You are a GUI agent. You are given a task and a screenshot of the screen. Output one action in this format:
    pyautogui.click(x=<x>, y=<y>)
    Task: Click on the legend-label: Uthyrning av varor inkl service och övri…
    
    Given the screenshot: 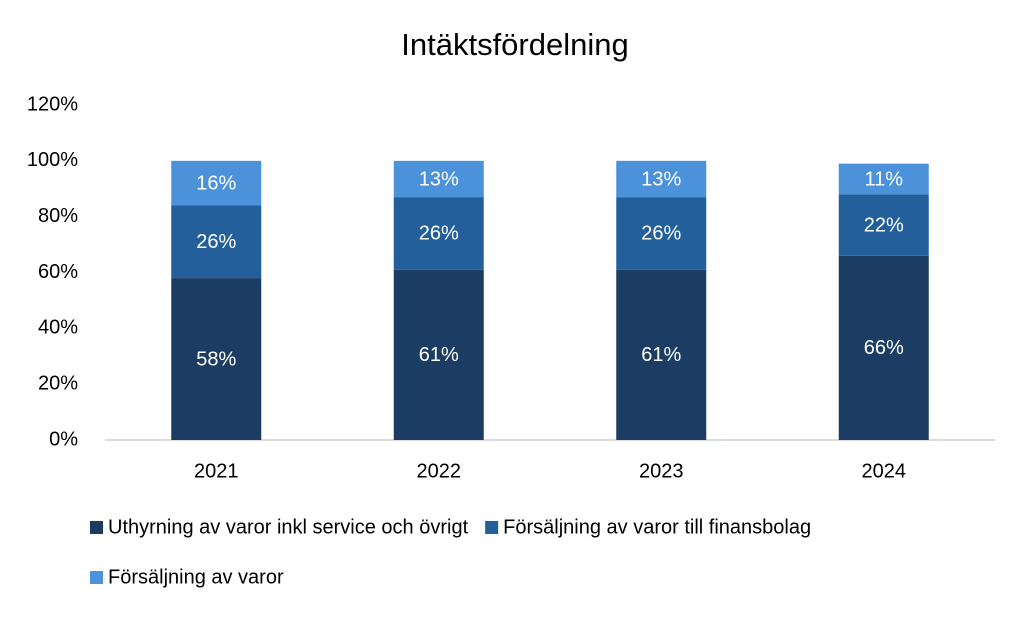 What is the action you would take?
    pyautogui.click(x=288, y=527)
    